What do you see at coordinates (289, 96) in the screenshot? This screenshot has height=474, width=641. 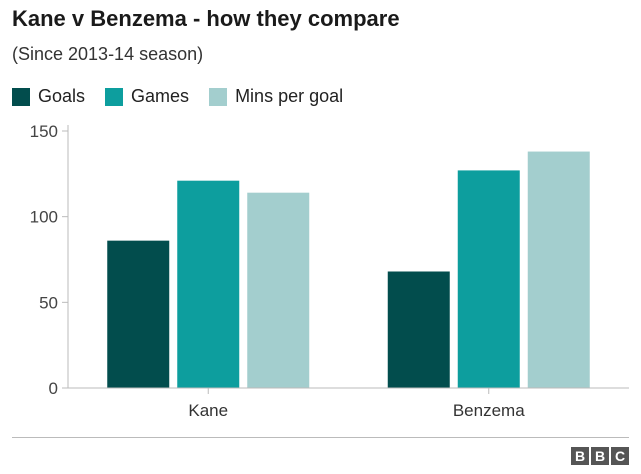 I see `legend-label-mins-per-goal: Mins per goal` at bounding box center [289, 96].